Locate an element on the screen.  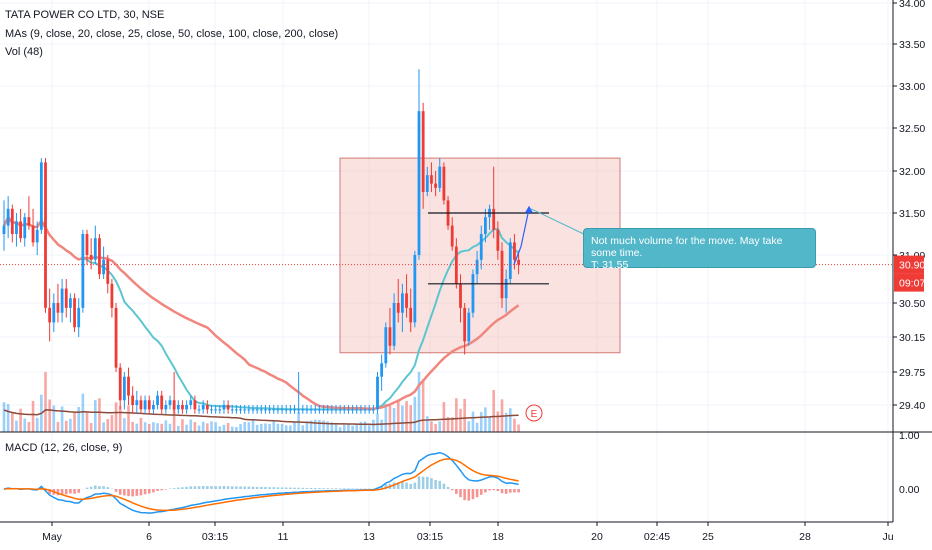
price-tick-label: 30.50 is located at coordinates (912, 304).